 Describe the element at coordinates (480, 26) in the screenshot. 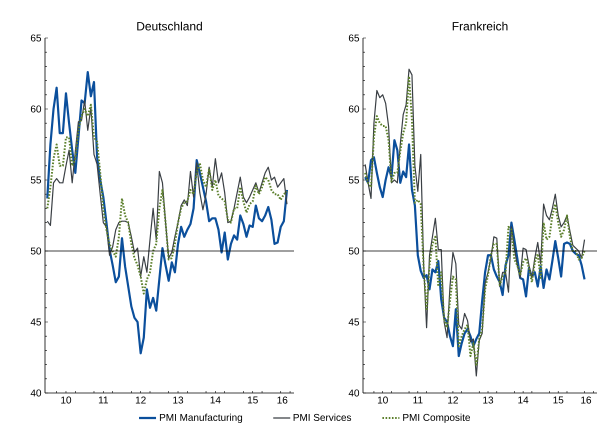

I see `chart-title: Frankreich` at that location.